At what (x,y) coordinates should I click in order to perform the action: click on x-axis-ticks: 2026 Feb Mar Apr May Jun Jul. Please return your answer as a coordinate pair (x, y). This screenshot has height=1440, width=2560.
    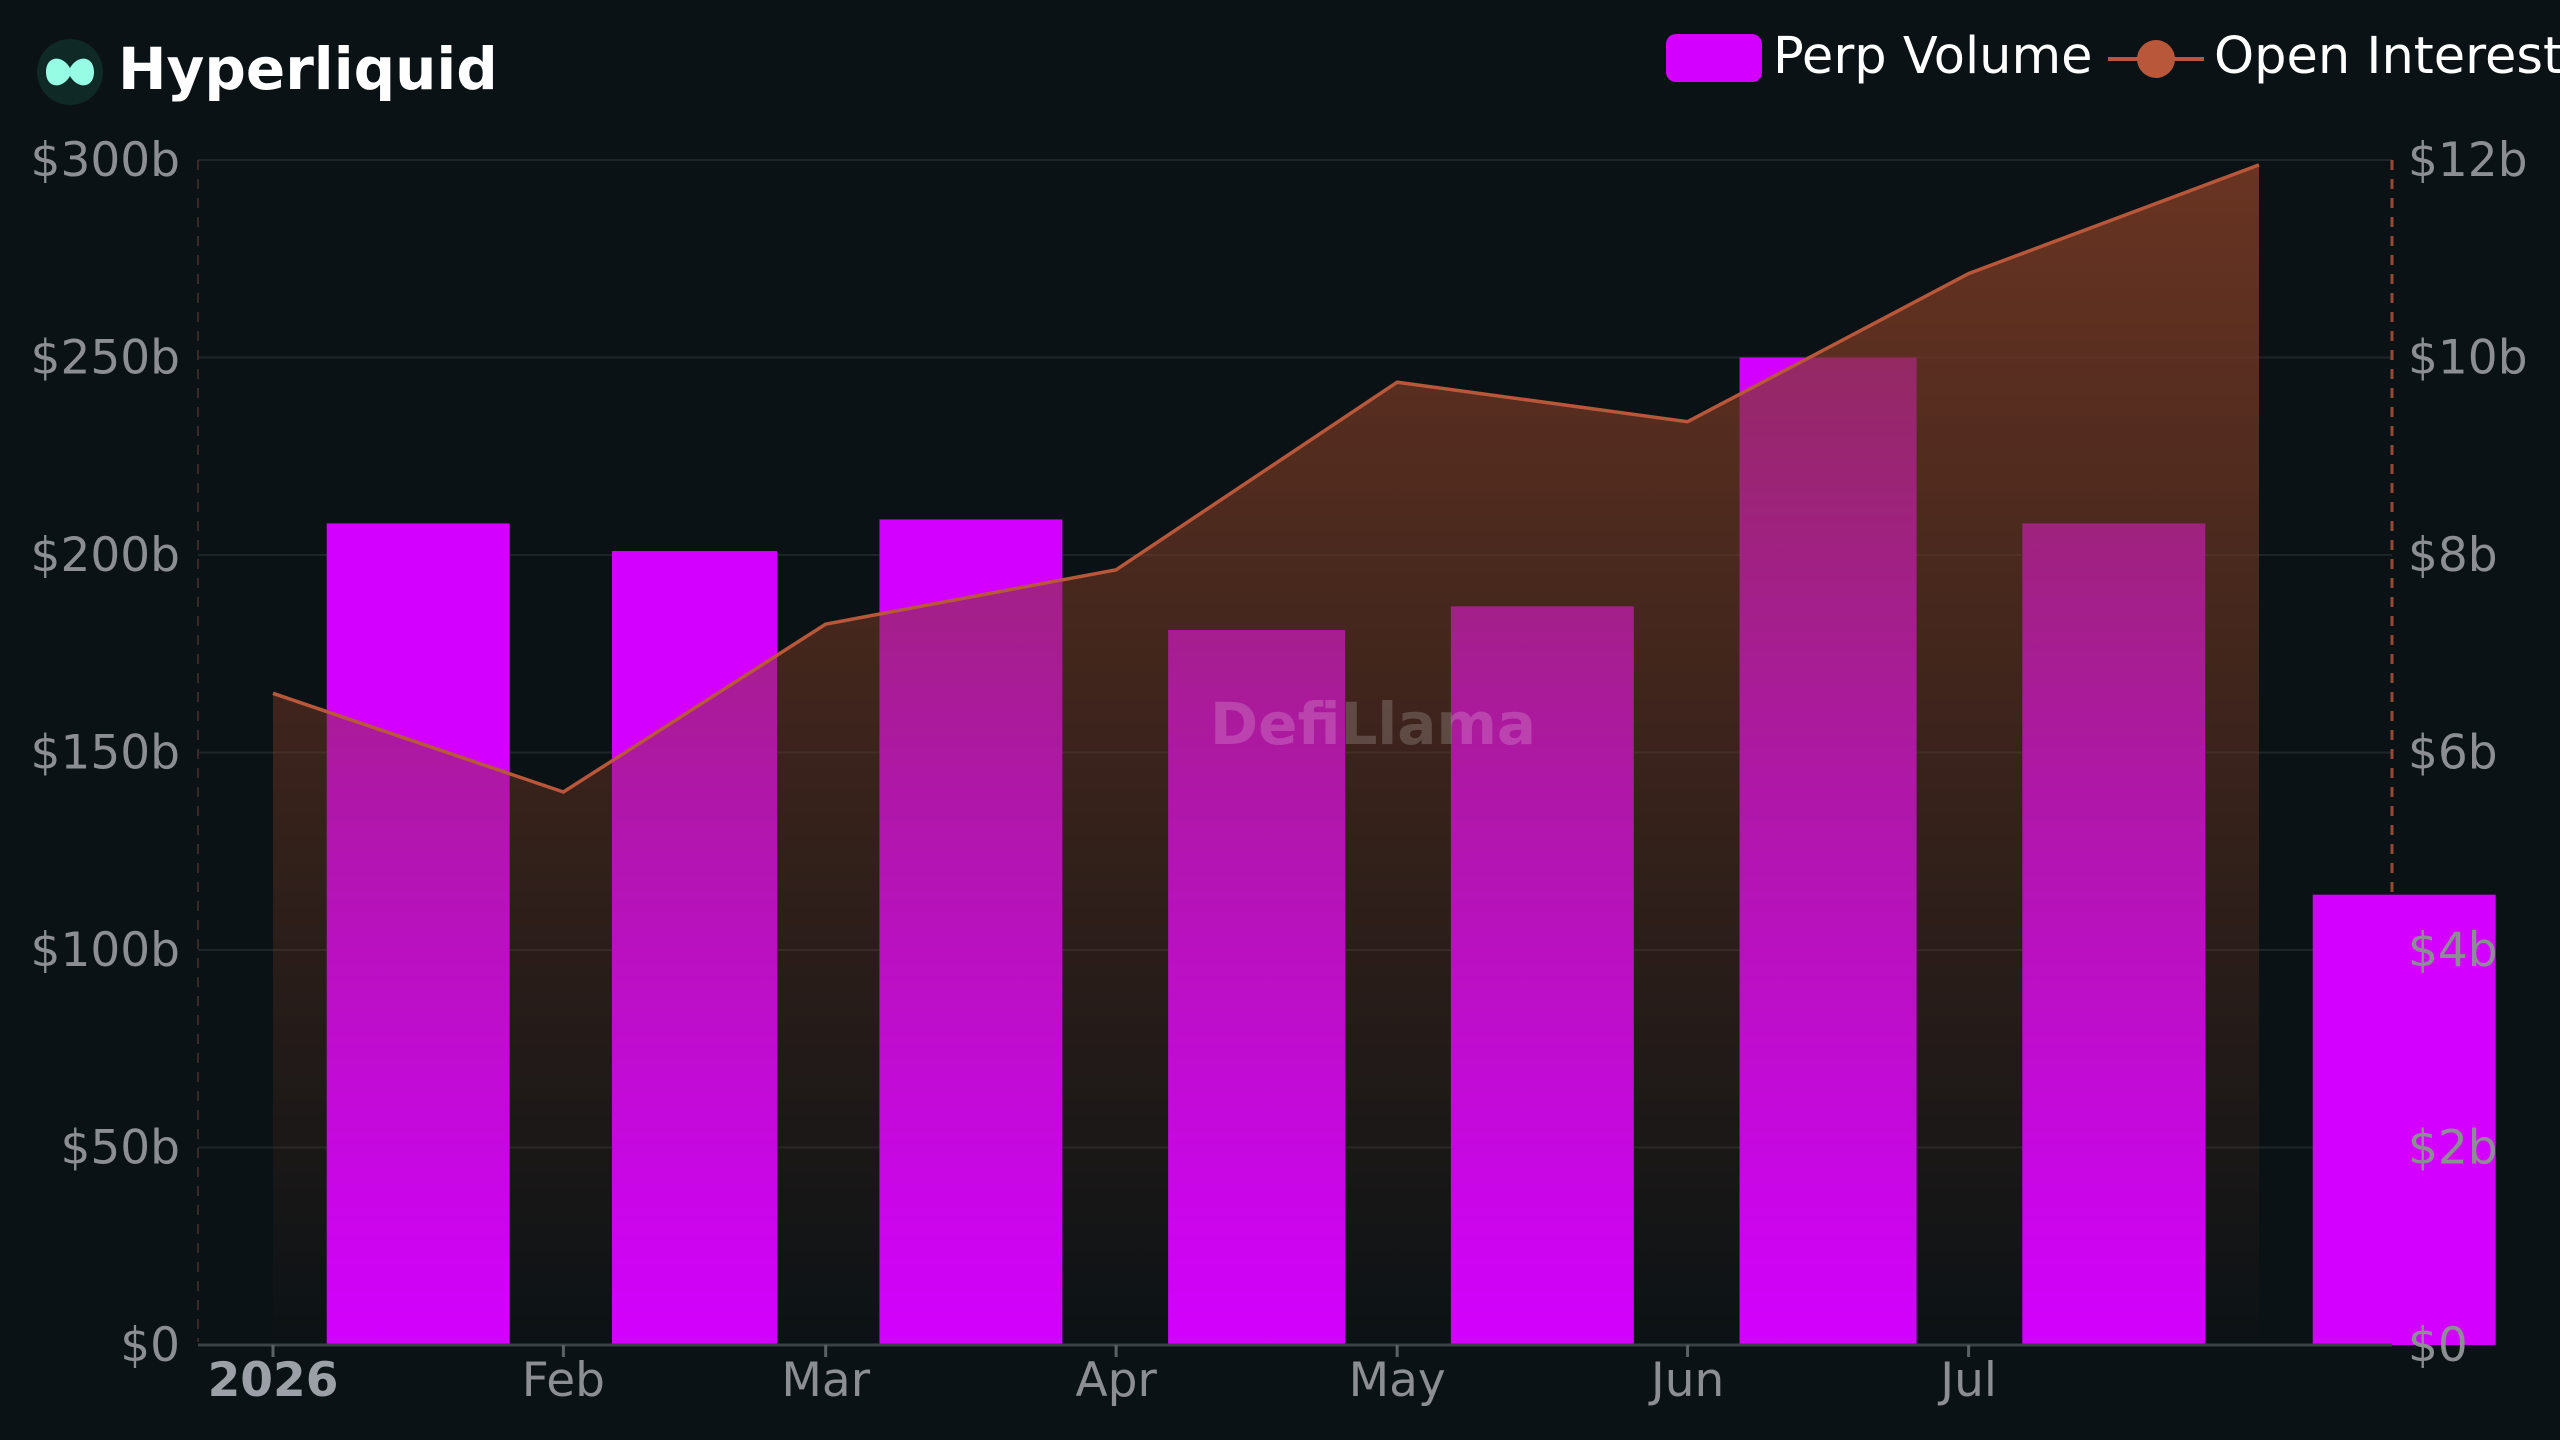
    Looking at the image, I should click on (1102, 1376).